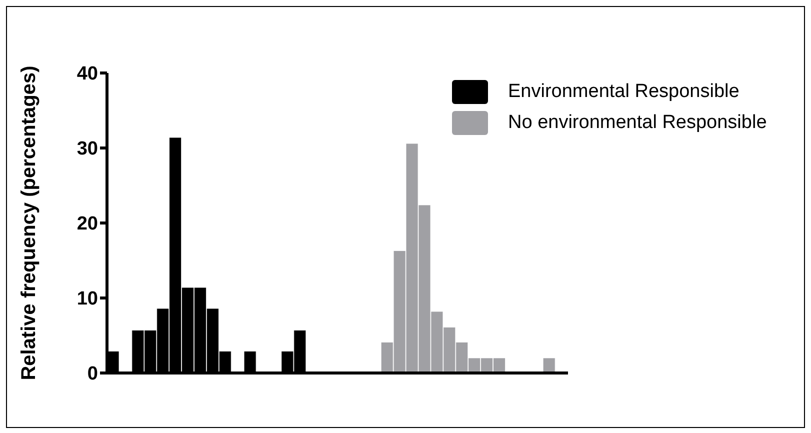 The height and width of the screenshot is (433, 811). What do you see at coordinates (29, 223) in the screenshot?
I see `y-axis-title: Relative frequency (percentages)` at bounding box center [29, 223].